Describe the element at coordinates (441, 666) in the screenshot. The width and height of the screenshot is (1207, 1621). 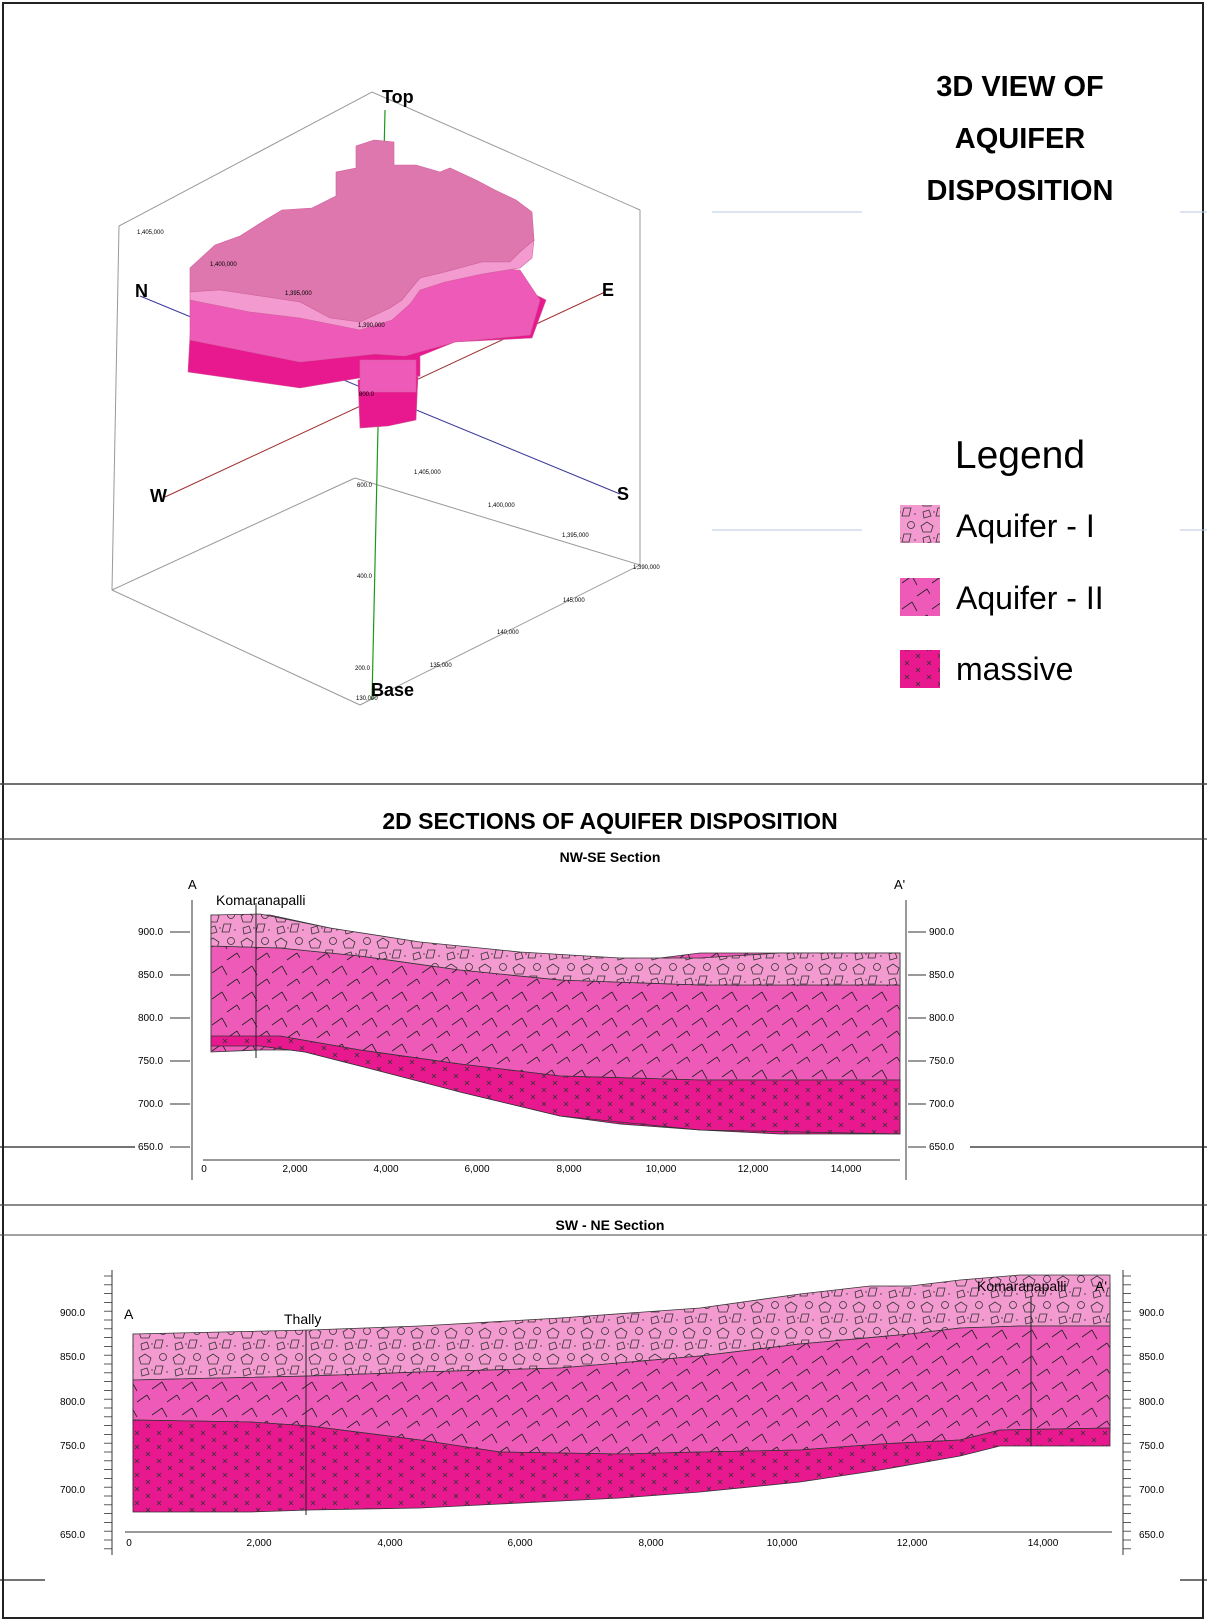
I see `tick-bottom: 135,000` at that location.